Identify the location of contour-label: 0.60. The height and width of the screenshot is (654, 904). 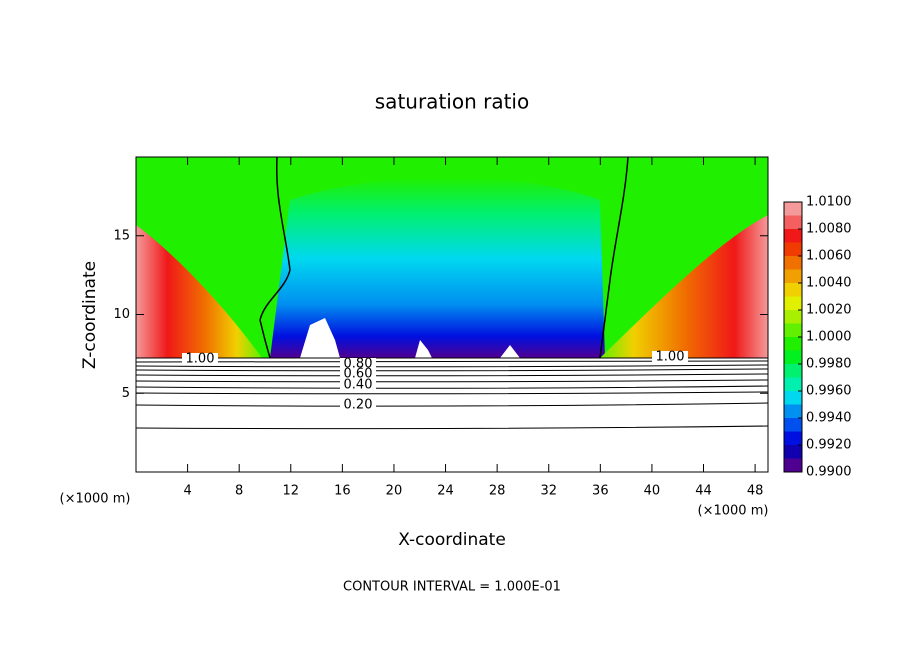
(358, 374).